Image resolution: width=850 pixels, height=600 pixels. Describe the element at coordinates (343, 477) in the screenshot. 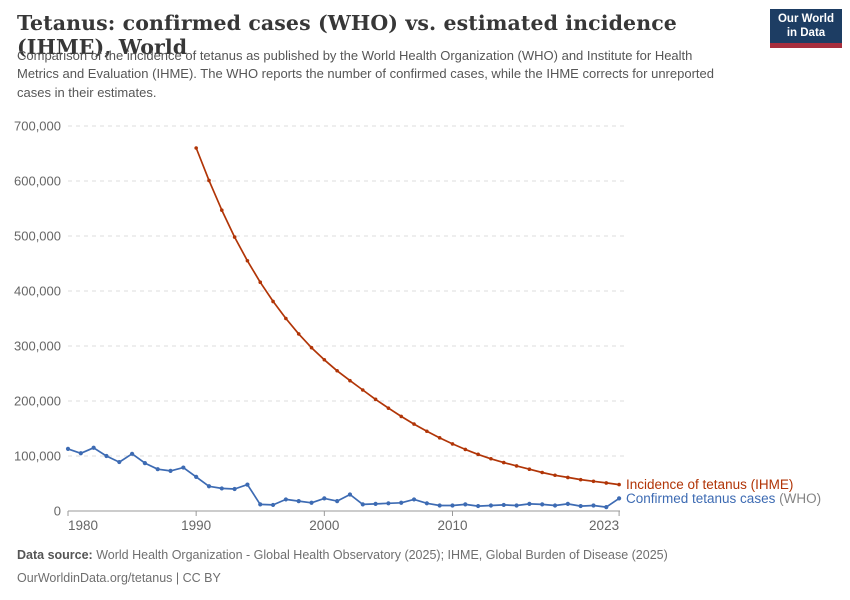

I see `series-line-who` at that location.